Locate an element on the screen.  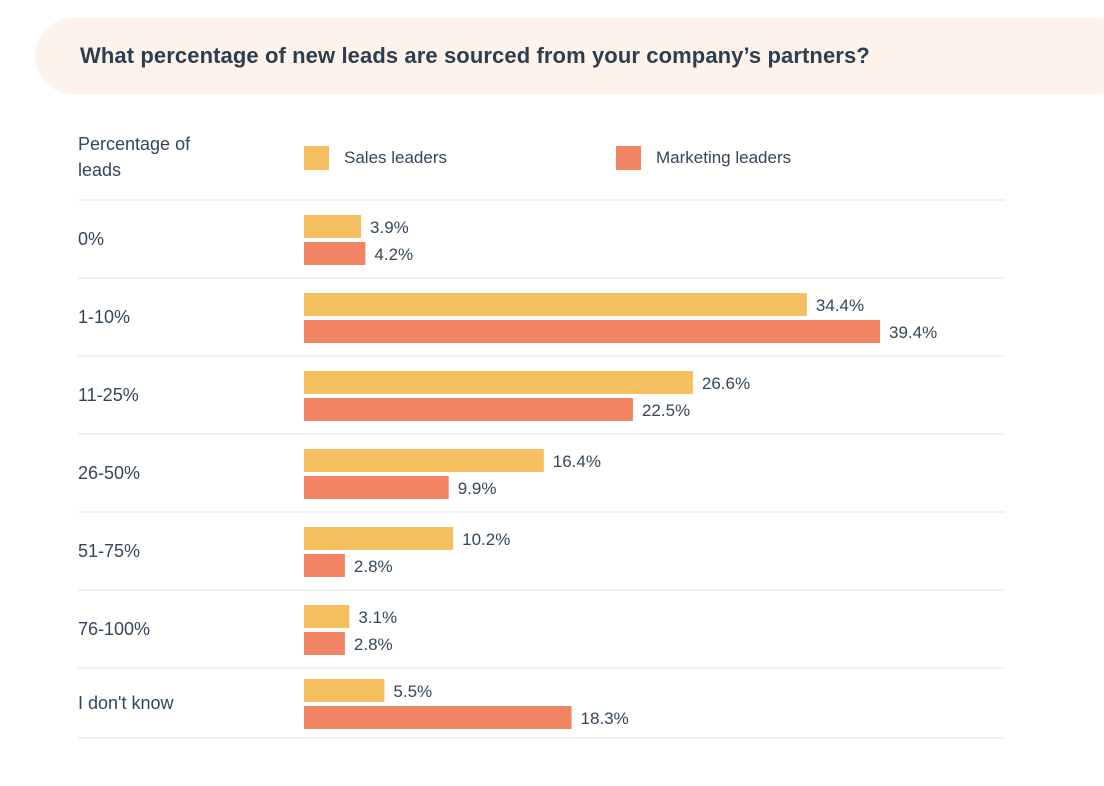
data-label-sales: 34.4% is located at coordinates (840, 305).